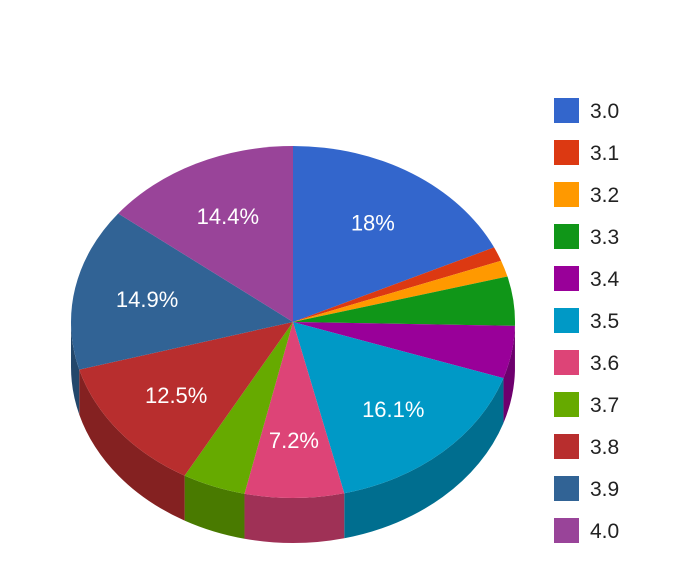 The image size is (690, 584). What do you see at coordinates (393, 409) in the screenshot?
I see `slice-label-3-5: 16.1%` at bounding box center [393, 409].